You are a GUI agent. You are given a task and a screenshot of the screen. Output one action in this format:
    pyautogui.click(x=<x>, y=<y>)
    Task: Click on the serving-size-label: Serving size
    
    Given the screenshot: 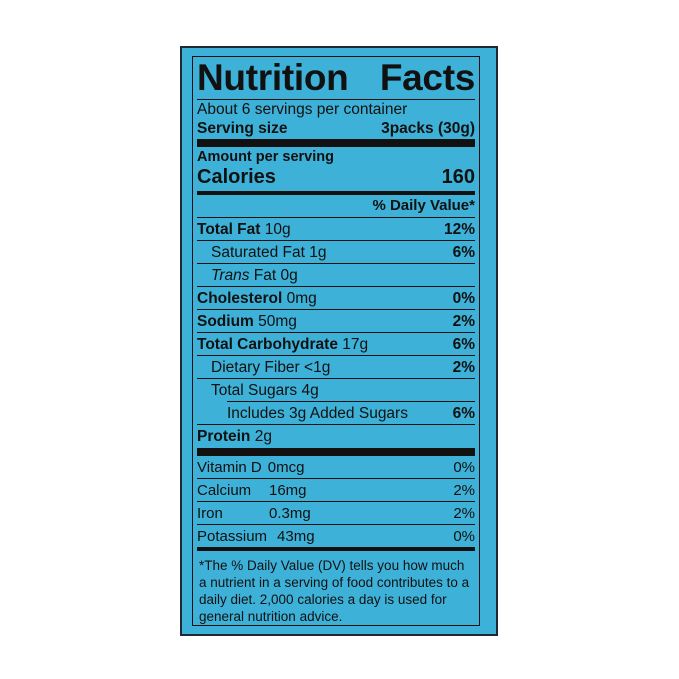 What is the action you would take?
    pyautogui.click(x=242, y=128)
    